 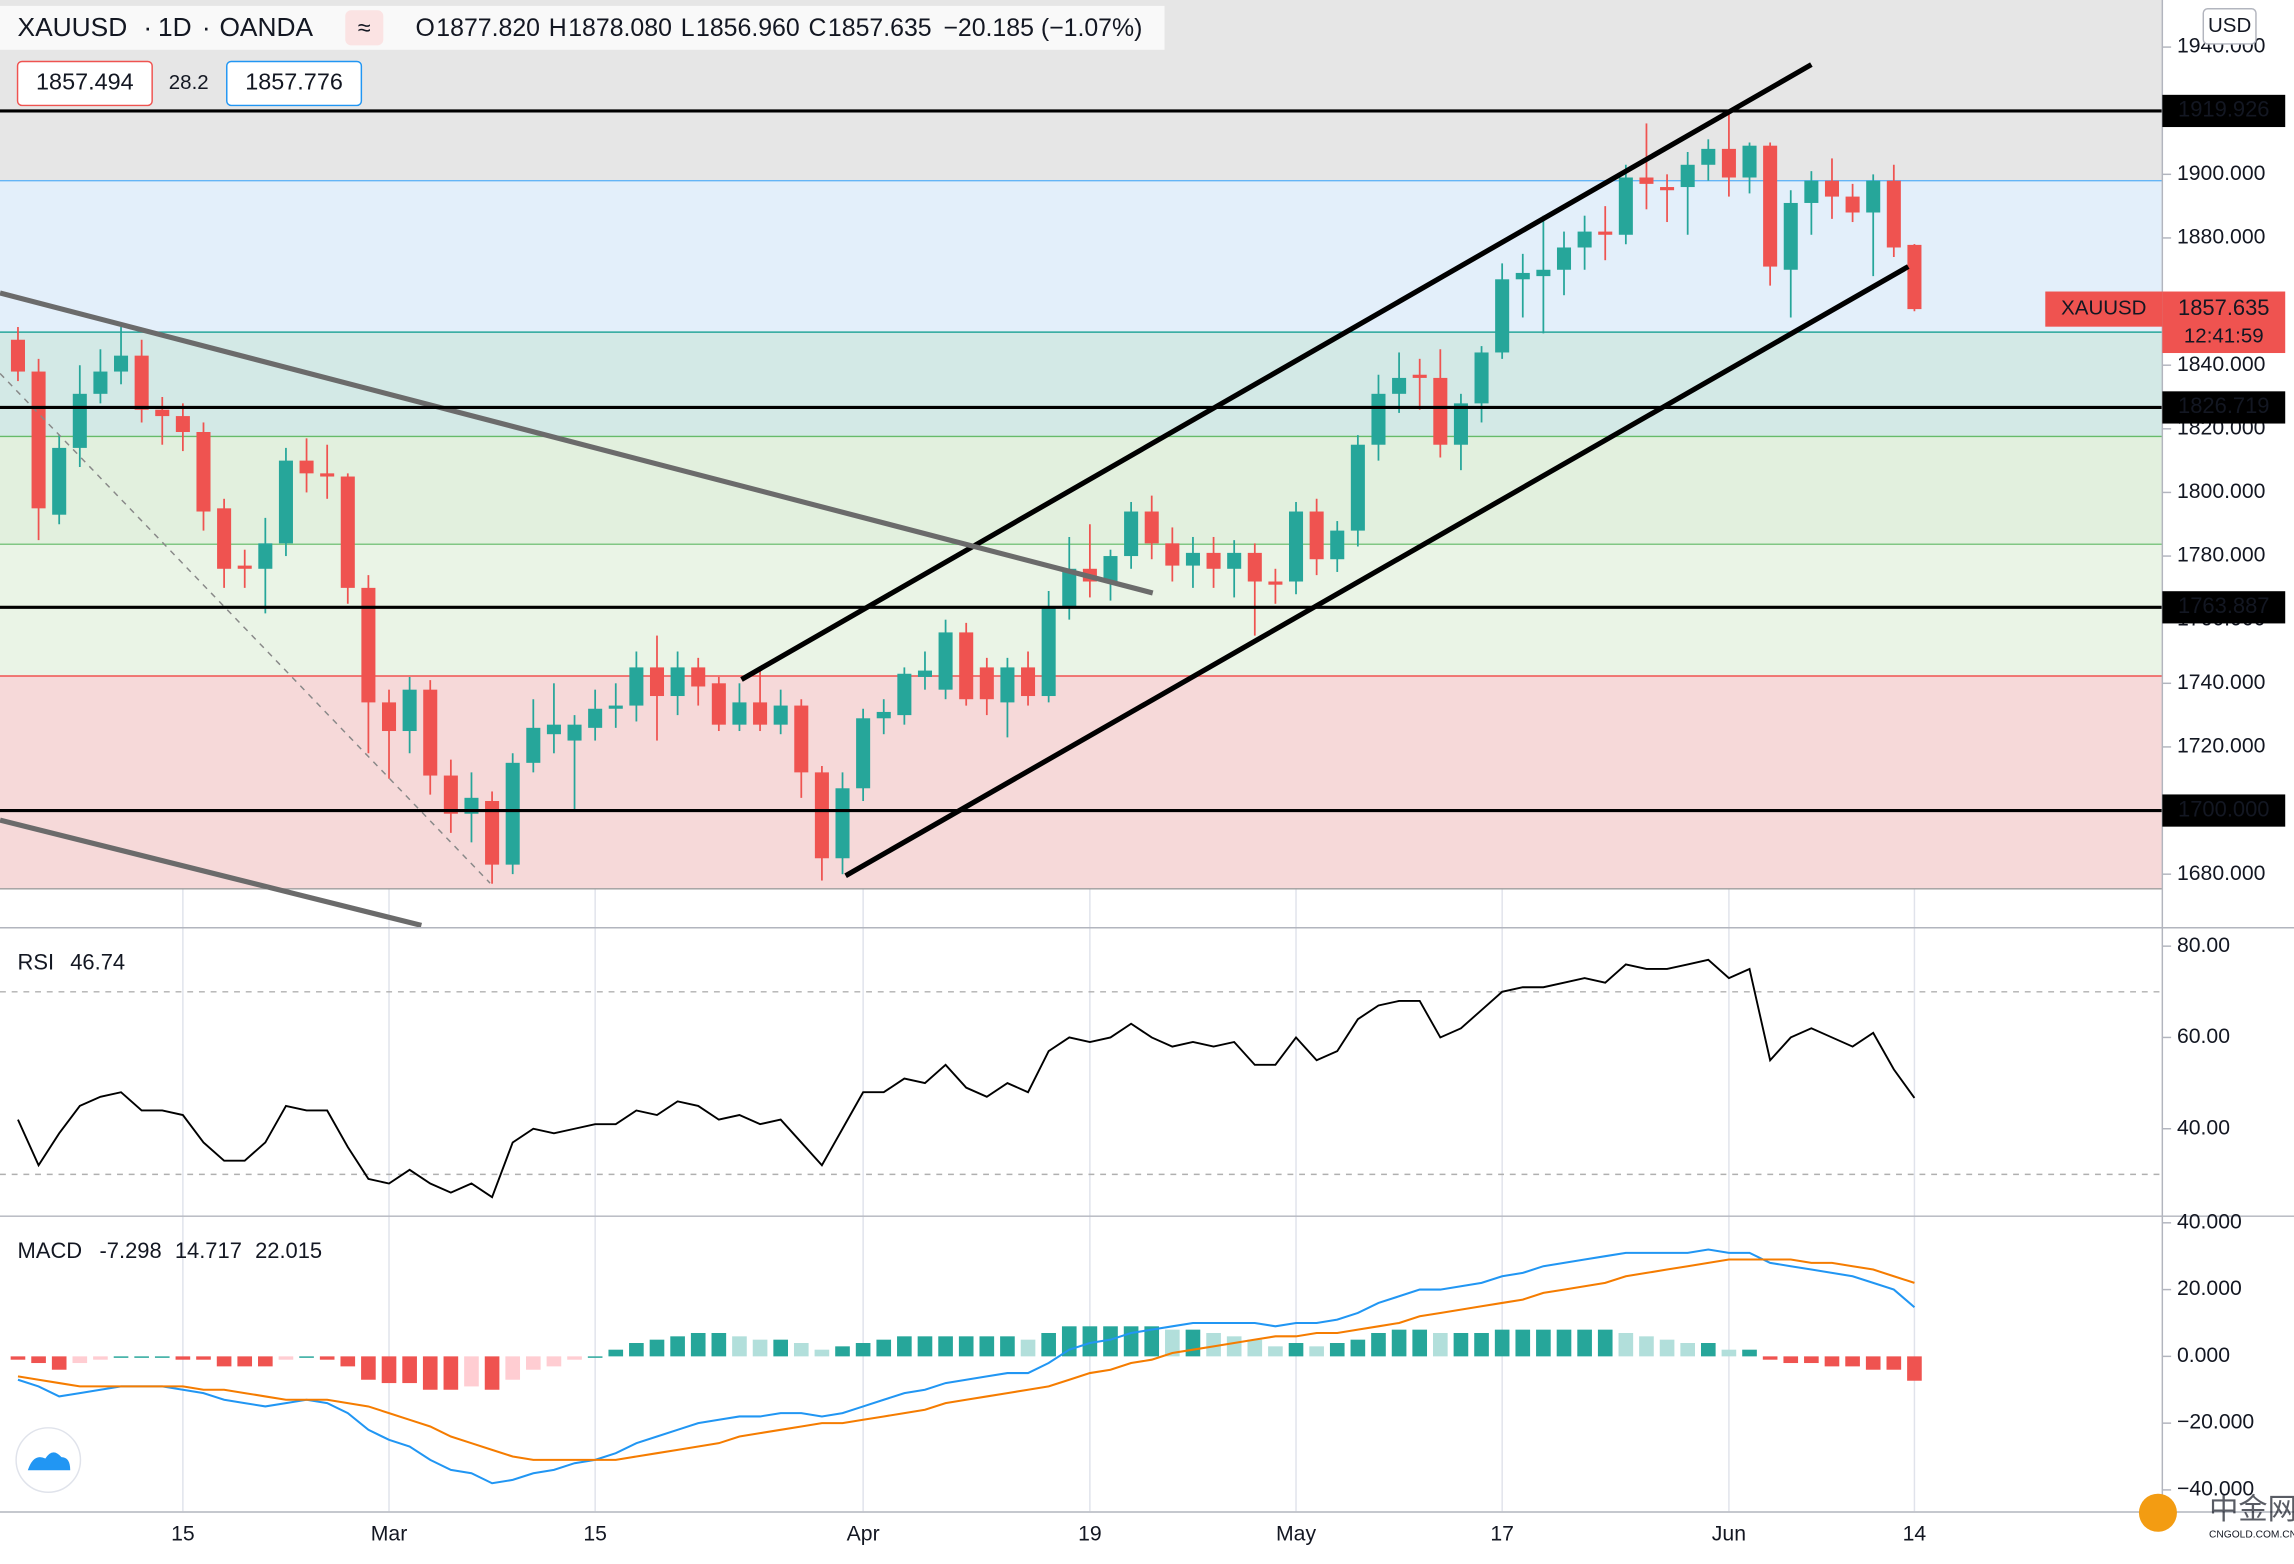 What do you see at coordinates (175, 27) in the screenshot?
I see `interval: 1D` at bounding box center [175, 27].